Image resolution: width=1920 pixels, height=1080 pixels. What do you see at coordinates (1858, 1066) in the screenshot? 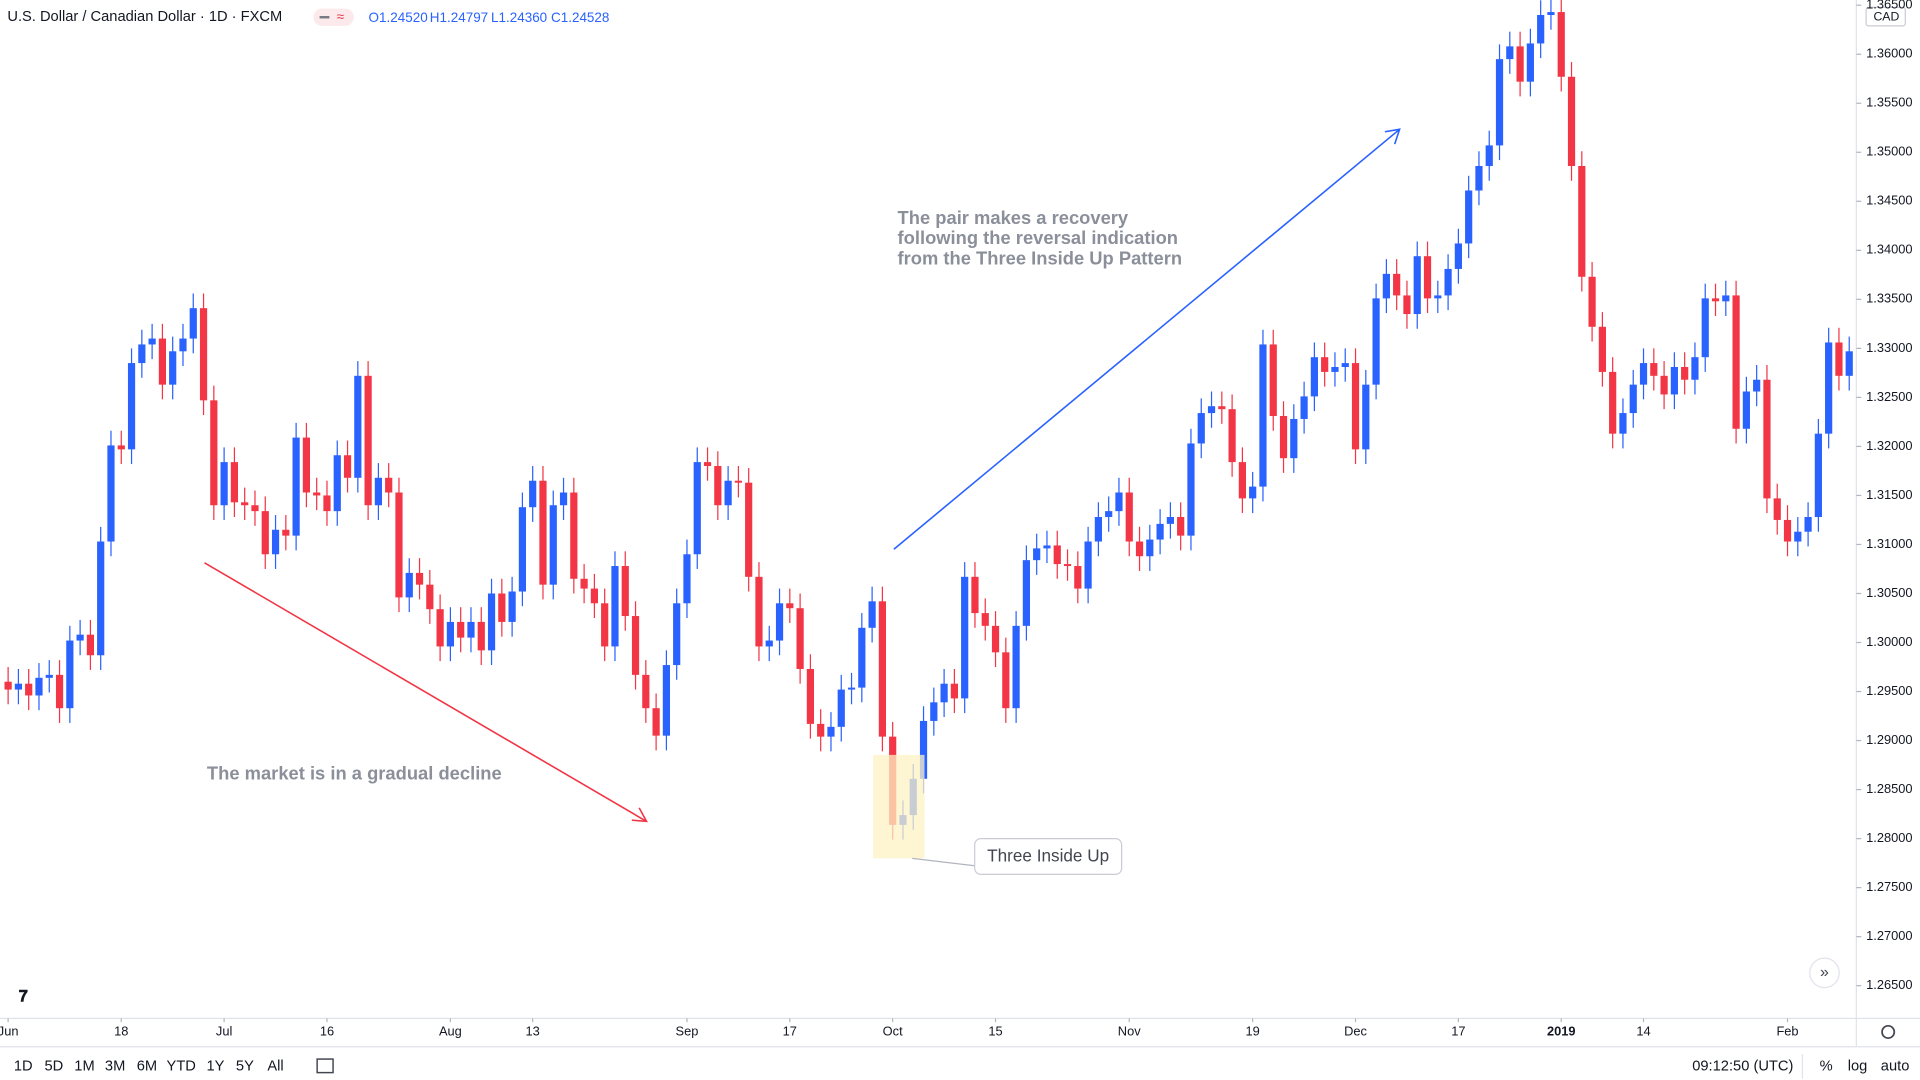
I see `log-toggle: log` at bounding box center [1858, 1066].